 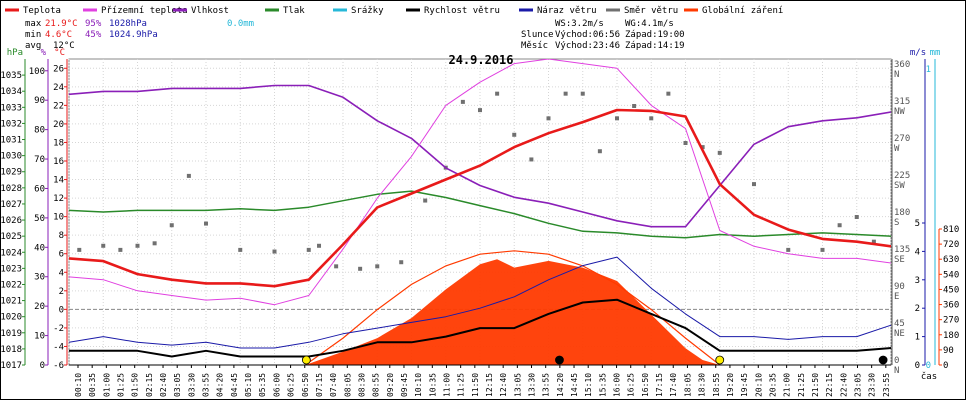 I want to click on tick-label-temp: 0, so click(x=61, y=310).